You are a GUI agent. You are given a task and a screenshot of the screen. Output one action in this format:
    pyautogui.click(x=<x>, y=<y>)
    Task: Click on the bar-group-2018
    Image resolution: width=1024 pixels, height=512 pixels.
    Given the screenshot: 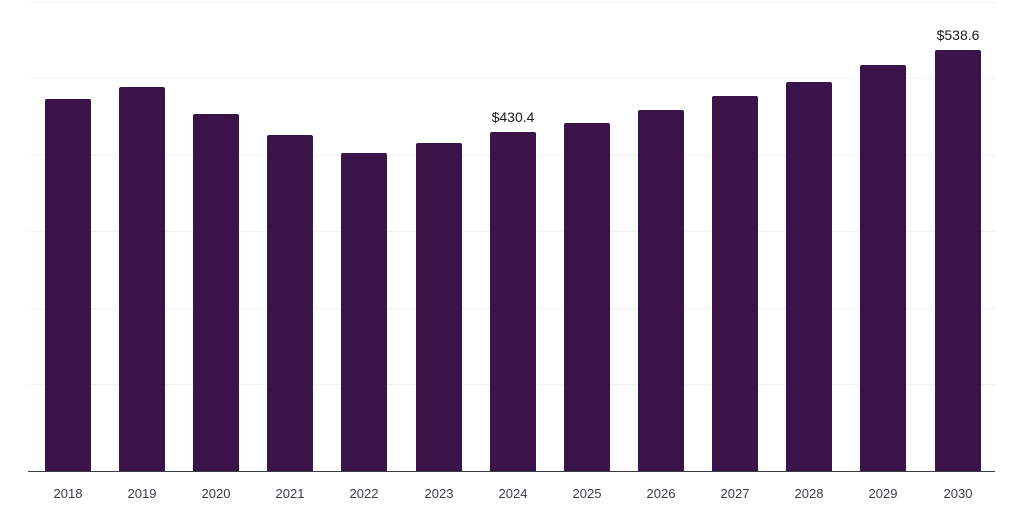 What is the action you would take?
    pyautogui.click(x=68, y=235)
    